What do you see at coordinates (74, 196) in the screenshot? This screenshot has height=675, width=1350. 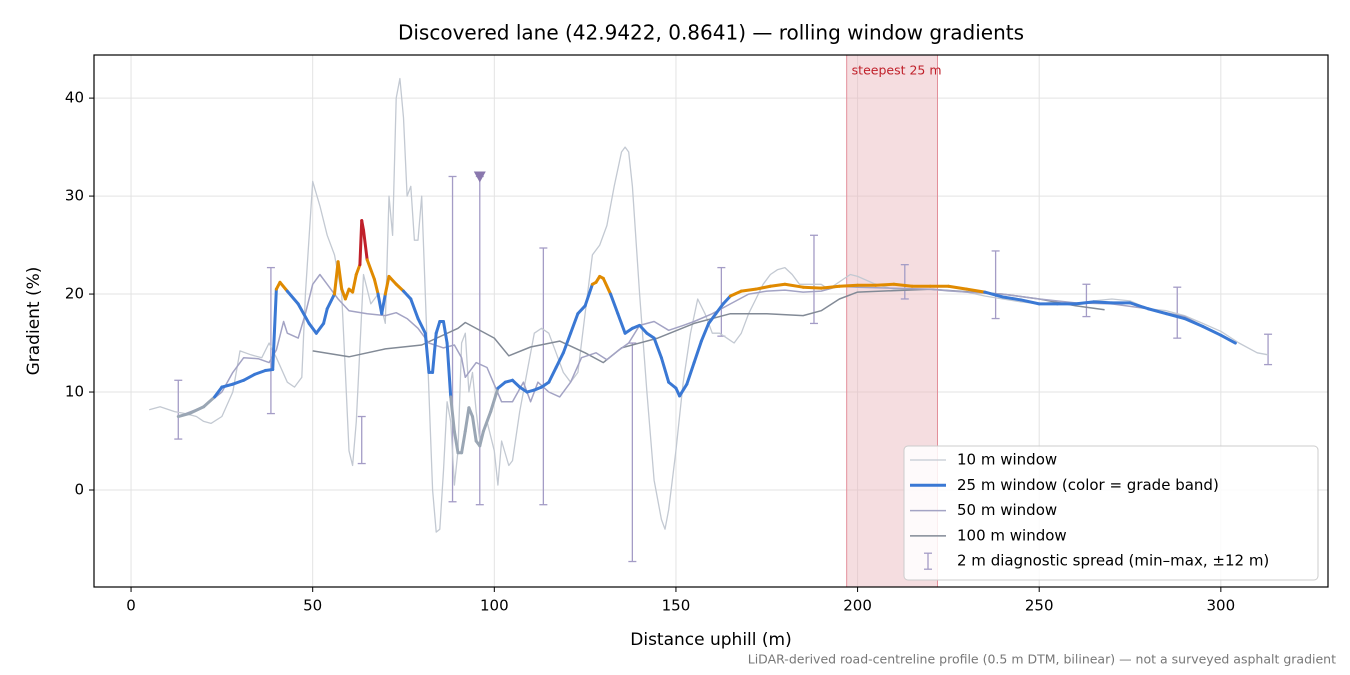 I see `y-tick-label: 30` at bounding box center [74, 196].